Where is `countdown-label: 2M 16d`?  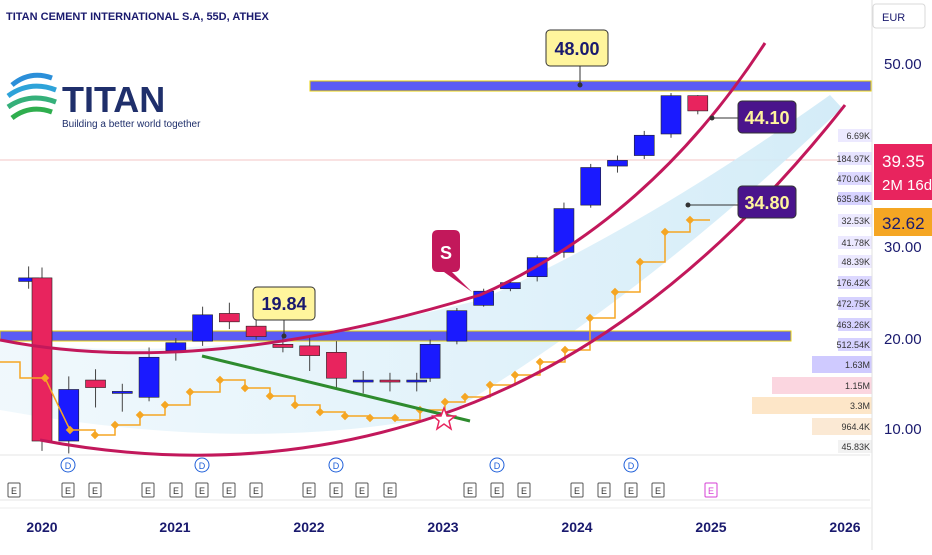 countdown-label: 2M 16d is located at coordinates (907, 185).